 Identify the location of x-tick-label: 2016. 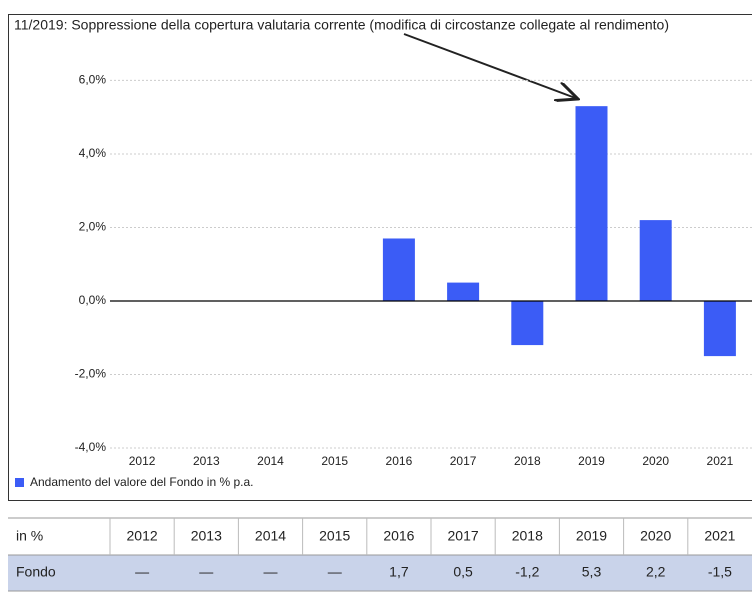
(399, 461).